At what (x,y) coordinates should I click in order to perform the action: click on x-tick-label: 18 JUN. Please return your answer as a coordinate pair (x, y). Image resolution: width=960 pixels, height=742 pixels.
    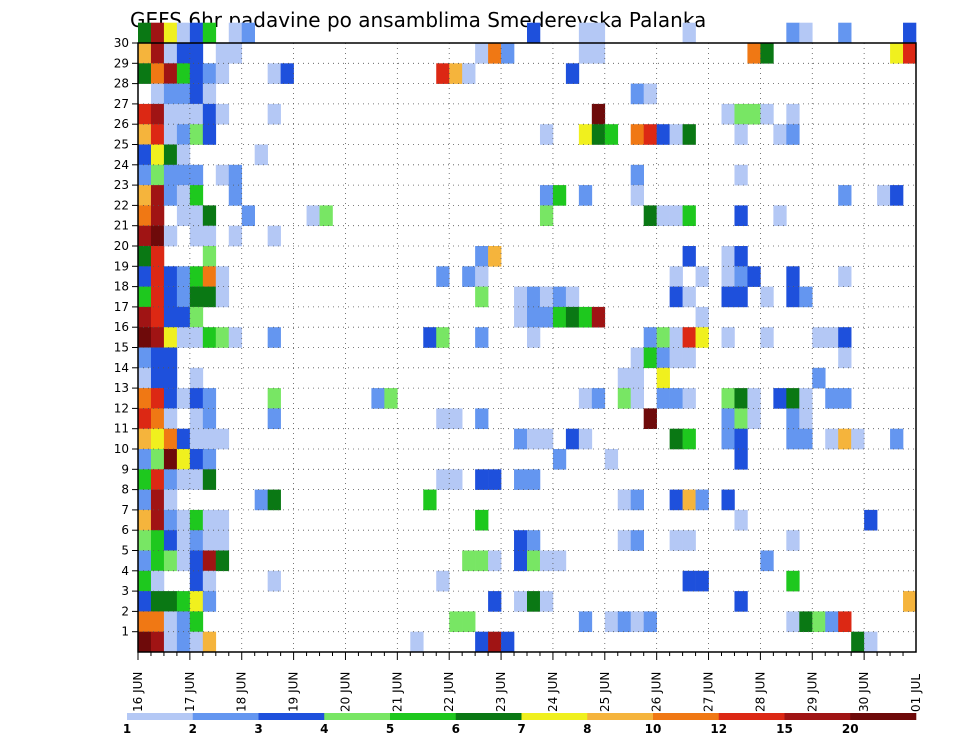
    Looking at the image, I should click on (242, 692).